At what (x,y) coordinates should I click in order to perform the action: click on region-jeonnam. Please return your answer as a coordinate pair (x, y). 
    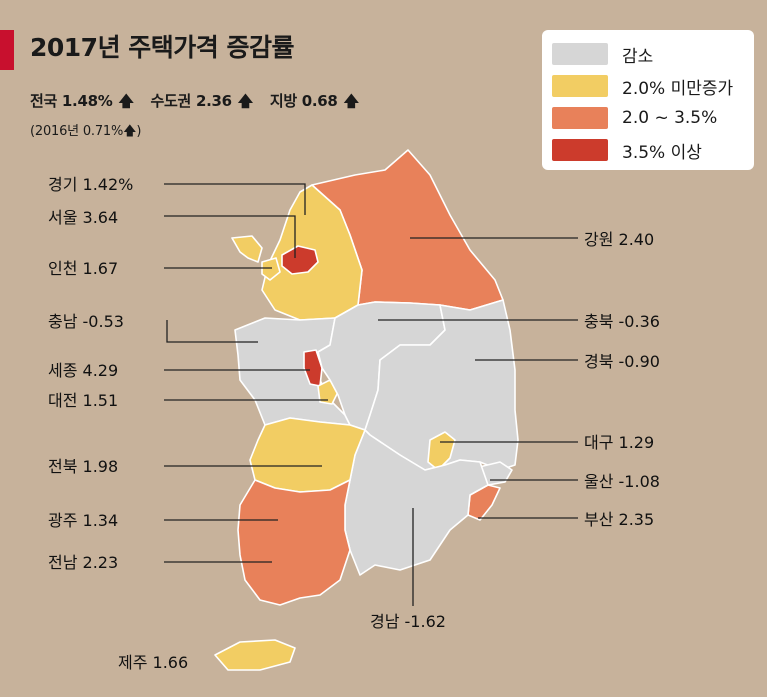
    Looking at the image, I should click on (294, 542).